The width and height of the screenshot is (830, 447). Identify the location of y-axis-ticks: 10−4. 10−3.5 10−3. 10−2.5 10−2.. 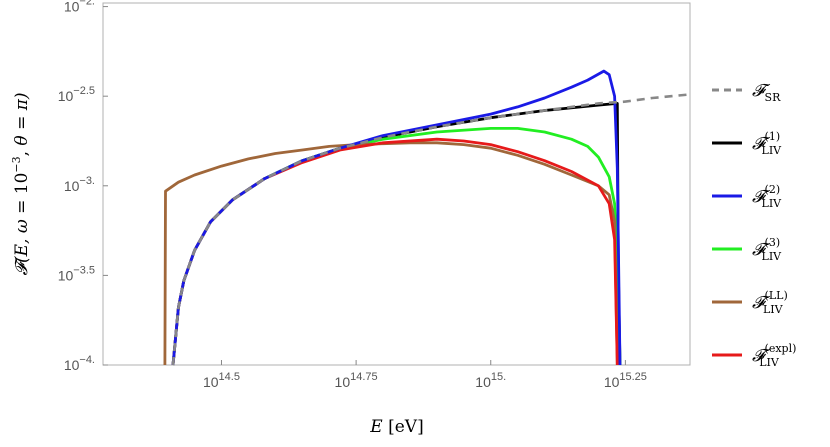
(83, 186).